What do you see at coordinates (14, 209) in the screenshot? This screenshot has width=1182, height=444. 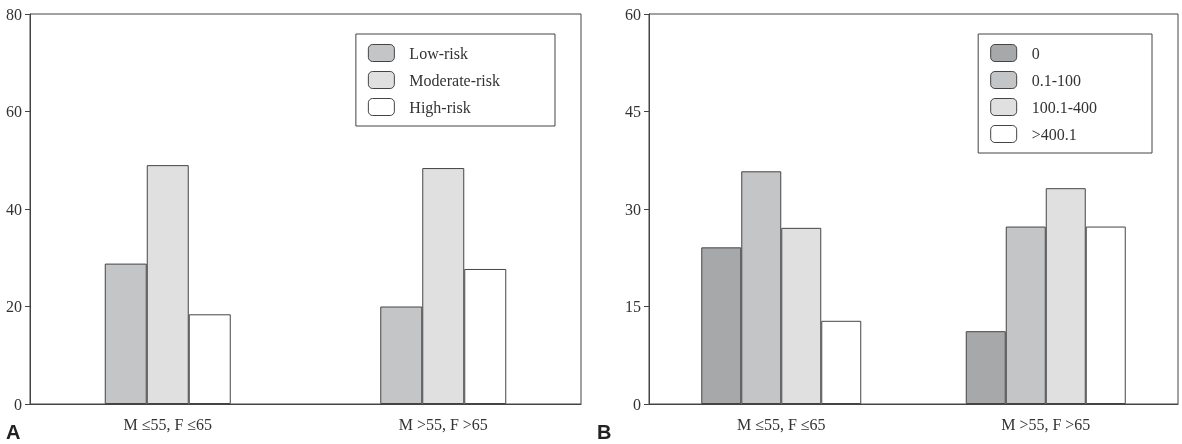 I see `y-tick-label: 40` at bounding box center [14, 209].